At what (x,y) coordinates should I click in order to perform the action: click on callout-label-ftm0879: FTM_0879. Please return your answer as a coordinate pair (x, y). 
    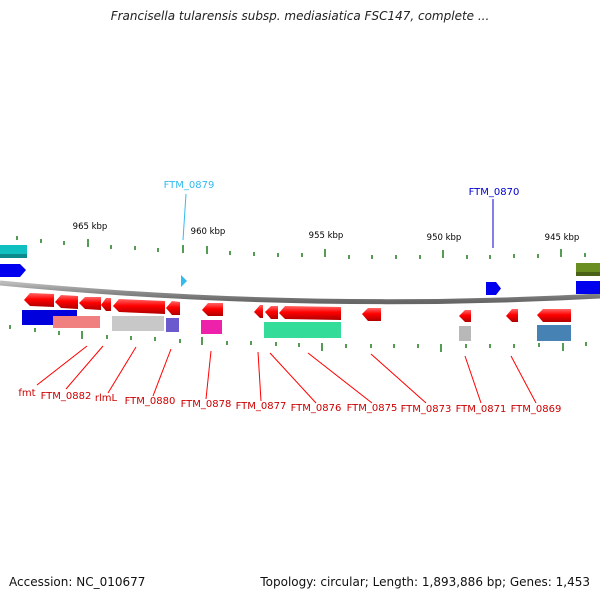
    Looking at the image, I should click on (189, 185).